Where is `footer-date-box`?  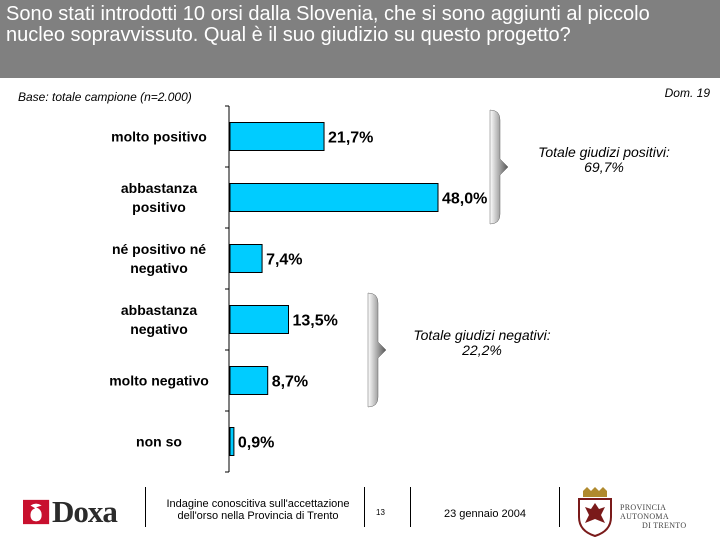 footer-date-box is located at coordinates (485, 507).